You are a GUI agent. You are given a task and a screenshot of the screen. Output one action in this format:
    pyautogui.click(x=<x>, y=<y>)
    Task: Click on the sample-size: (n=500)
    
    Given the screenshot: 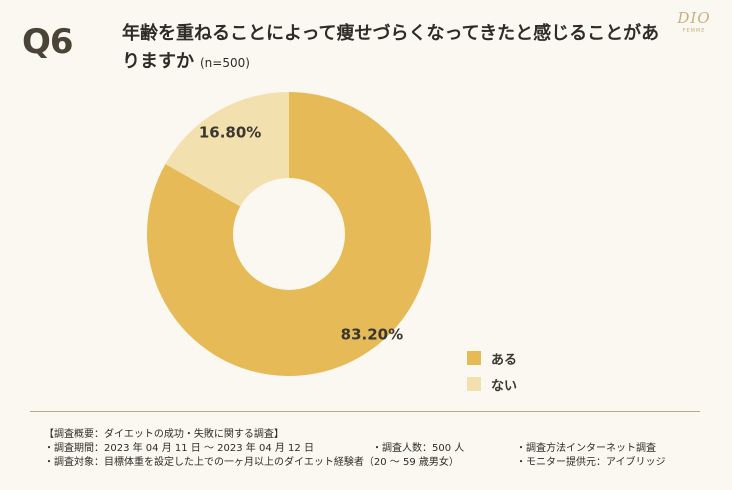 What is the action you would take?
    pyautogui.click(x=225, y=63)
    